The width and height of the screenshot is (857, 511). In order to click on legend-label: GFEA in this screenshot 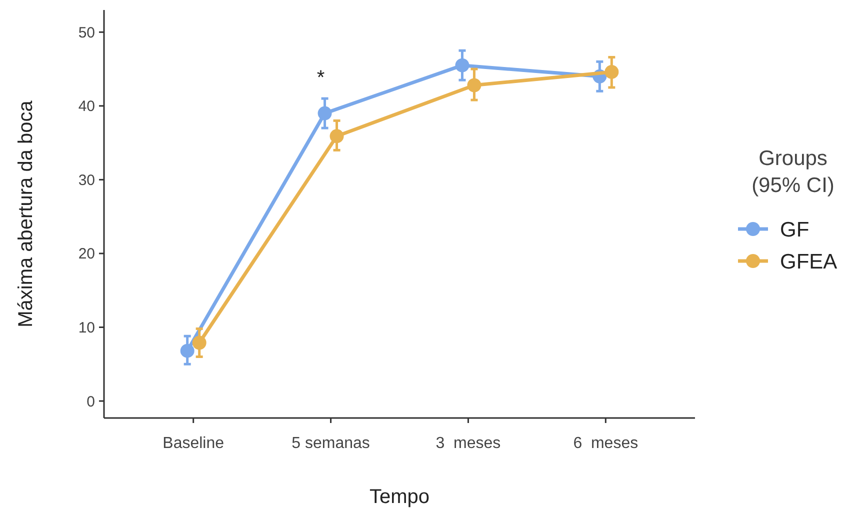, I will do `click(809, 262)`.